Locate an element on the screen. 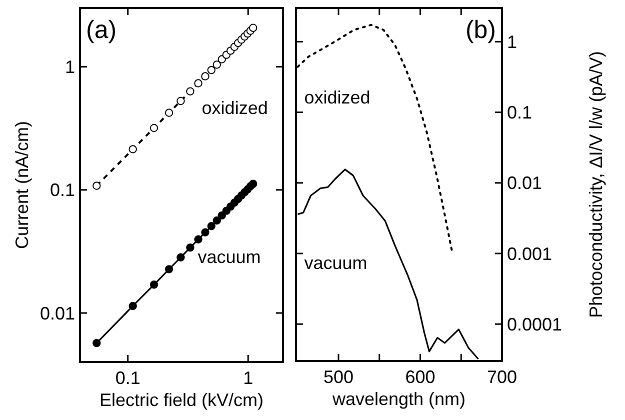  x-tick-label: 700 is located at coordinates (502, 377).